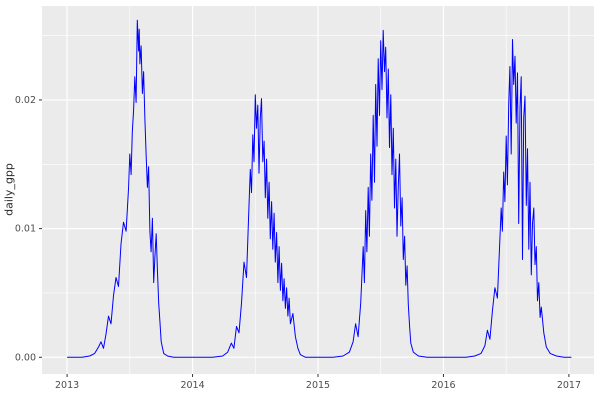 The image size is (600, 400). What do you see at coordinates (192, 385) in the screenshot?
I see `x-tick-label: 2014` at bounding box center [192, 385].